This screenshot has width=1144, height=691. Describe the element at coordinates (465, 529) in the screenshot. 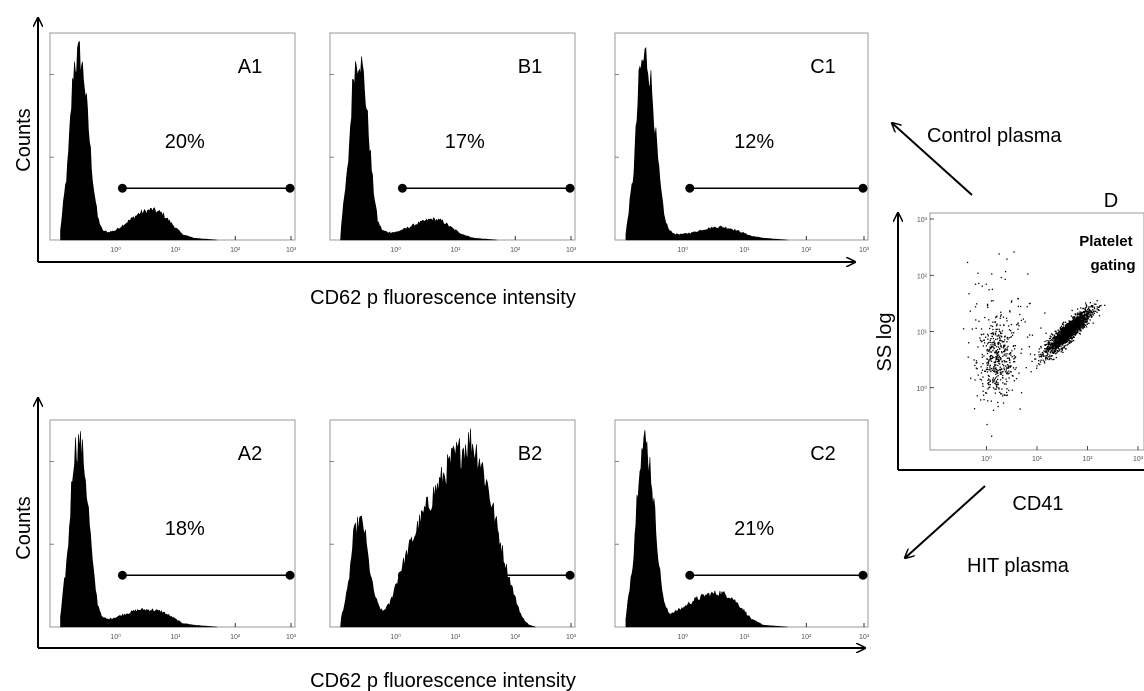

I see `gate-percent: 79%` at that location.